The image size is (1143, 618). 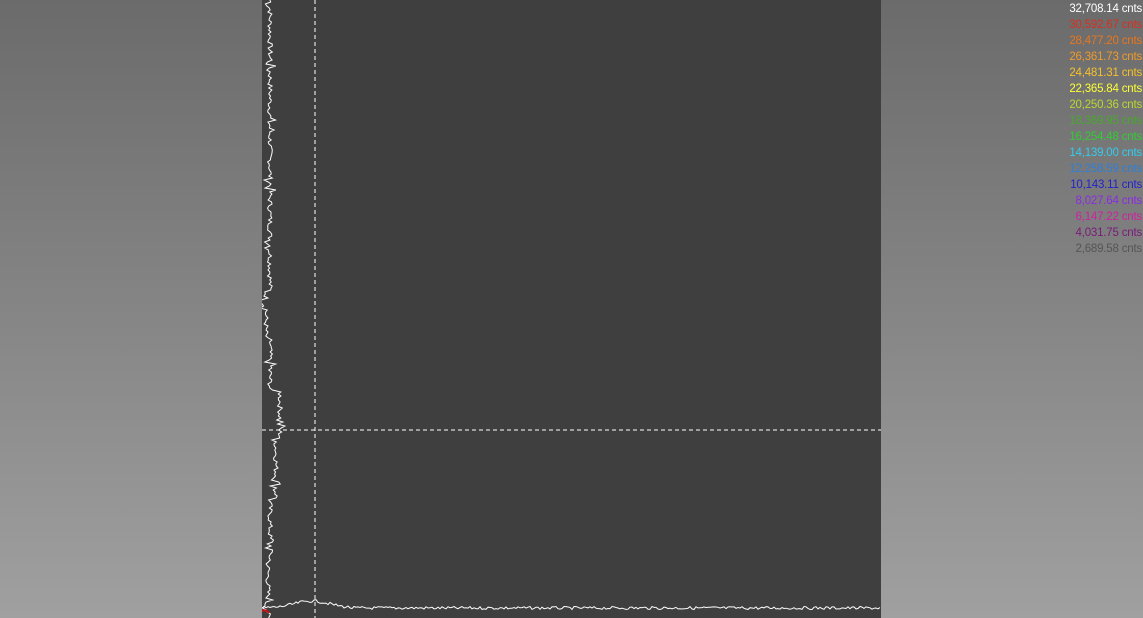 I want to click on legend-entry: 30,592.67 cnts, so click(x=1082, y=25).